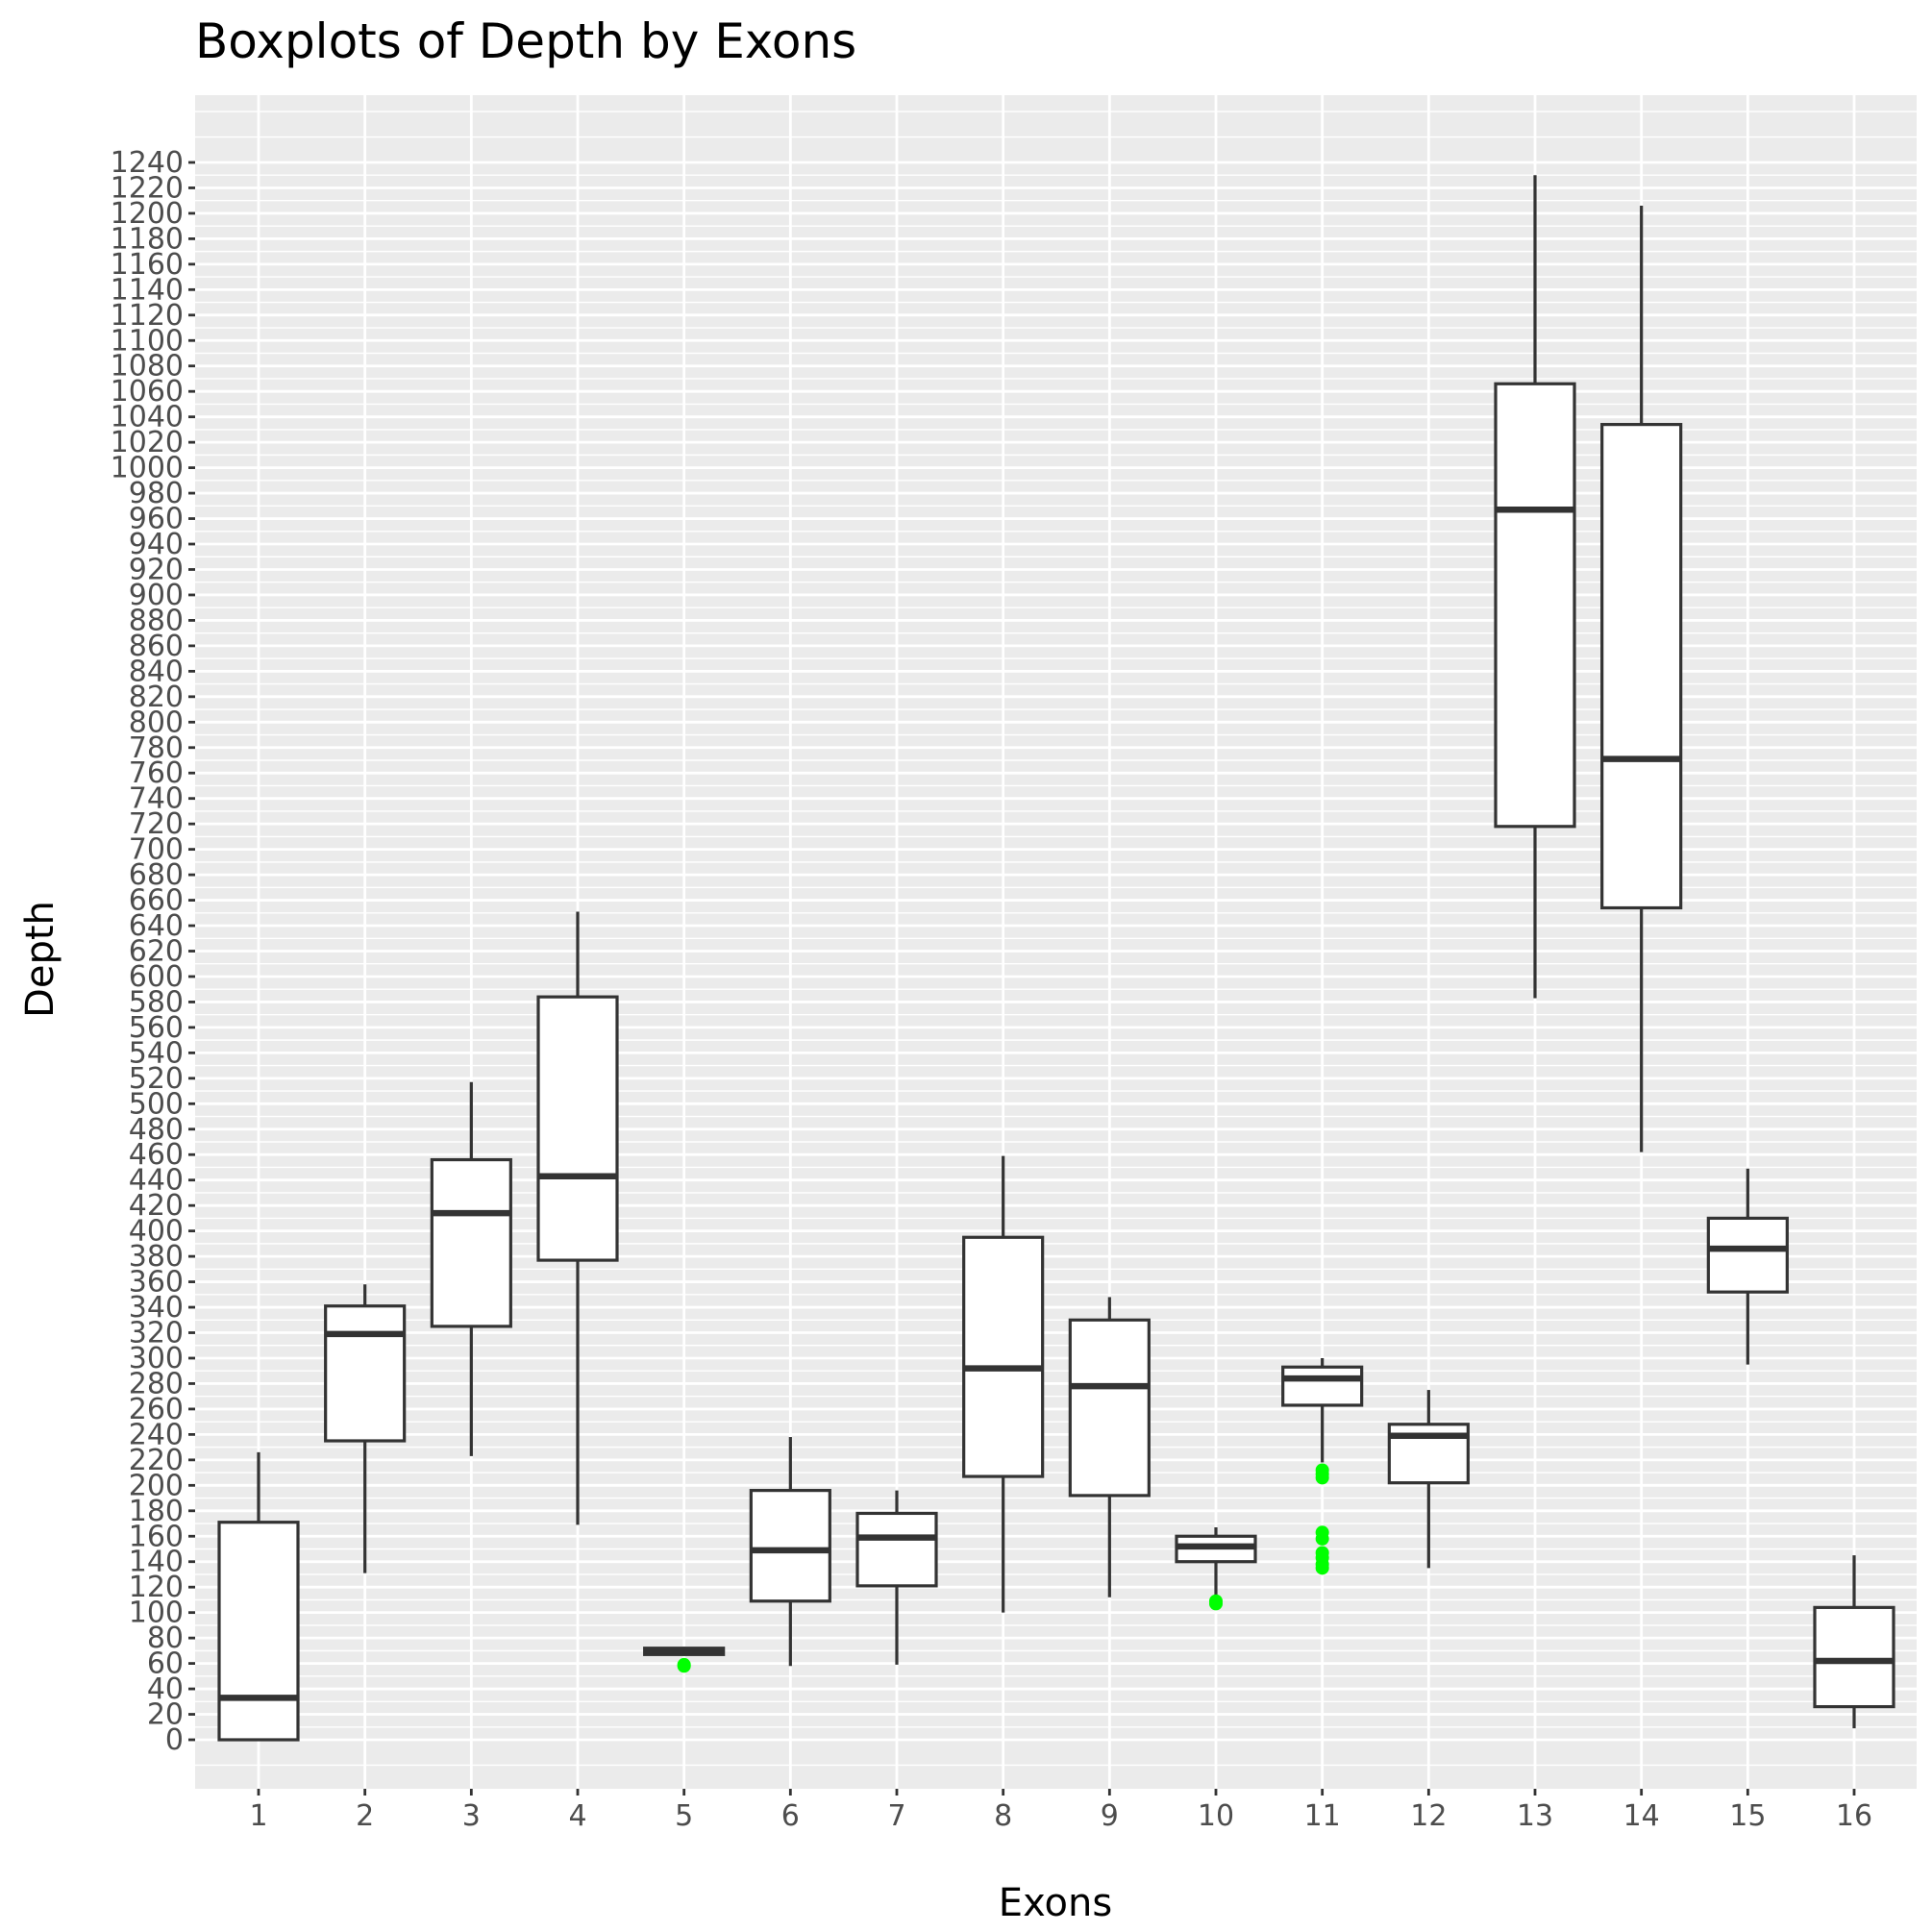 The image size is (1932, 1932). I want to click on y-tick-label: 320, so click(156, 1334).